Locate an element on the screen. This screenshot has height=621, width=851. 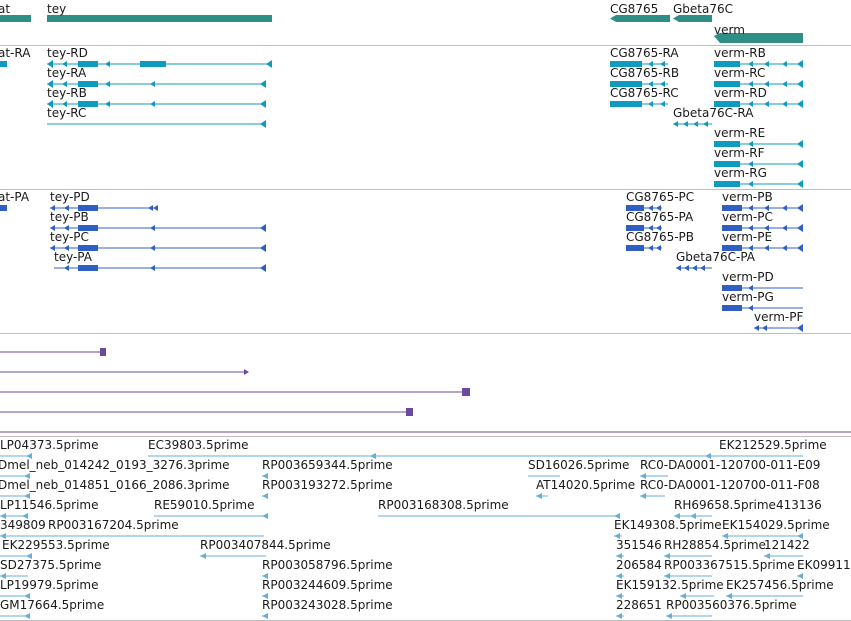
transcript-label: verm-RB is located at coordinates (740, 53).